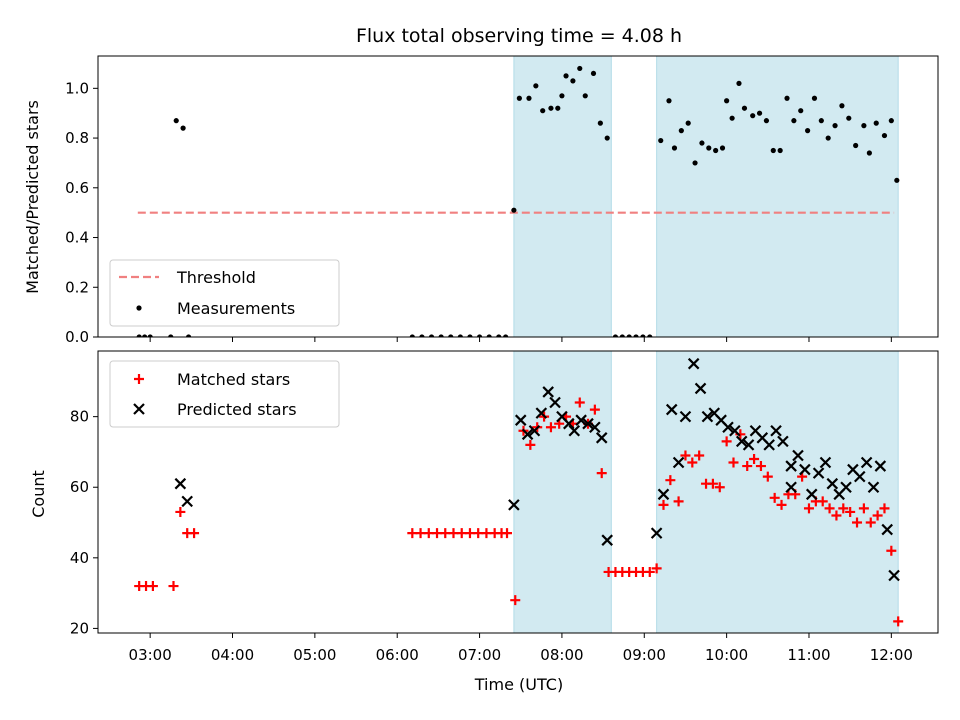 The width and height of the screenshot is (960, 720). I want to click on y-tick-label: 0.6, so click(77, 188).